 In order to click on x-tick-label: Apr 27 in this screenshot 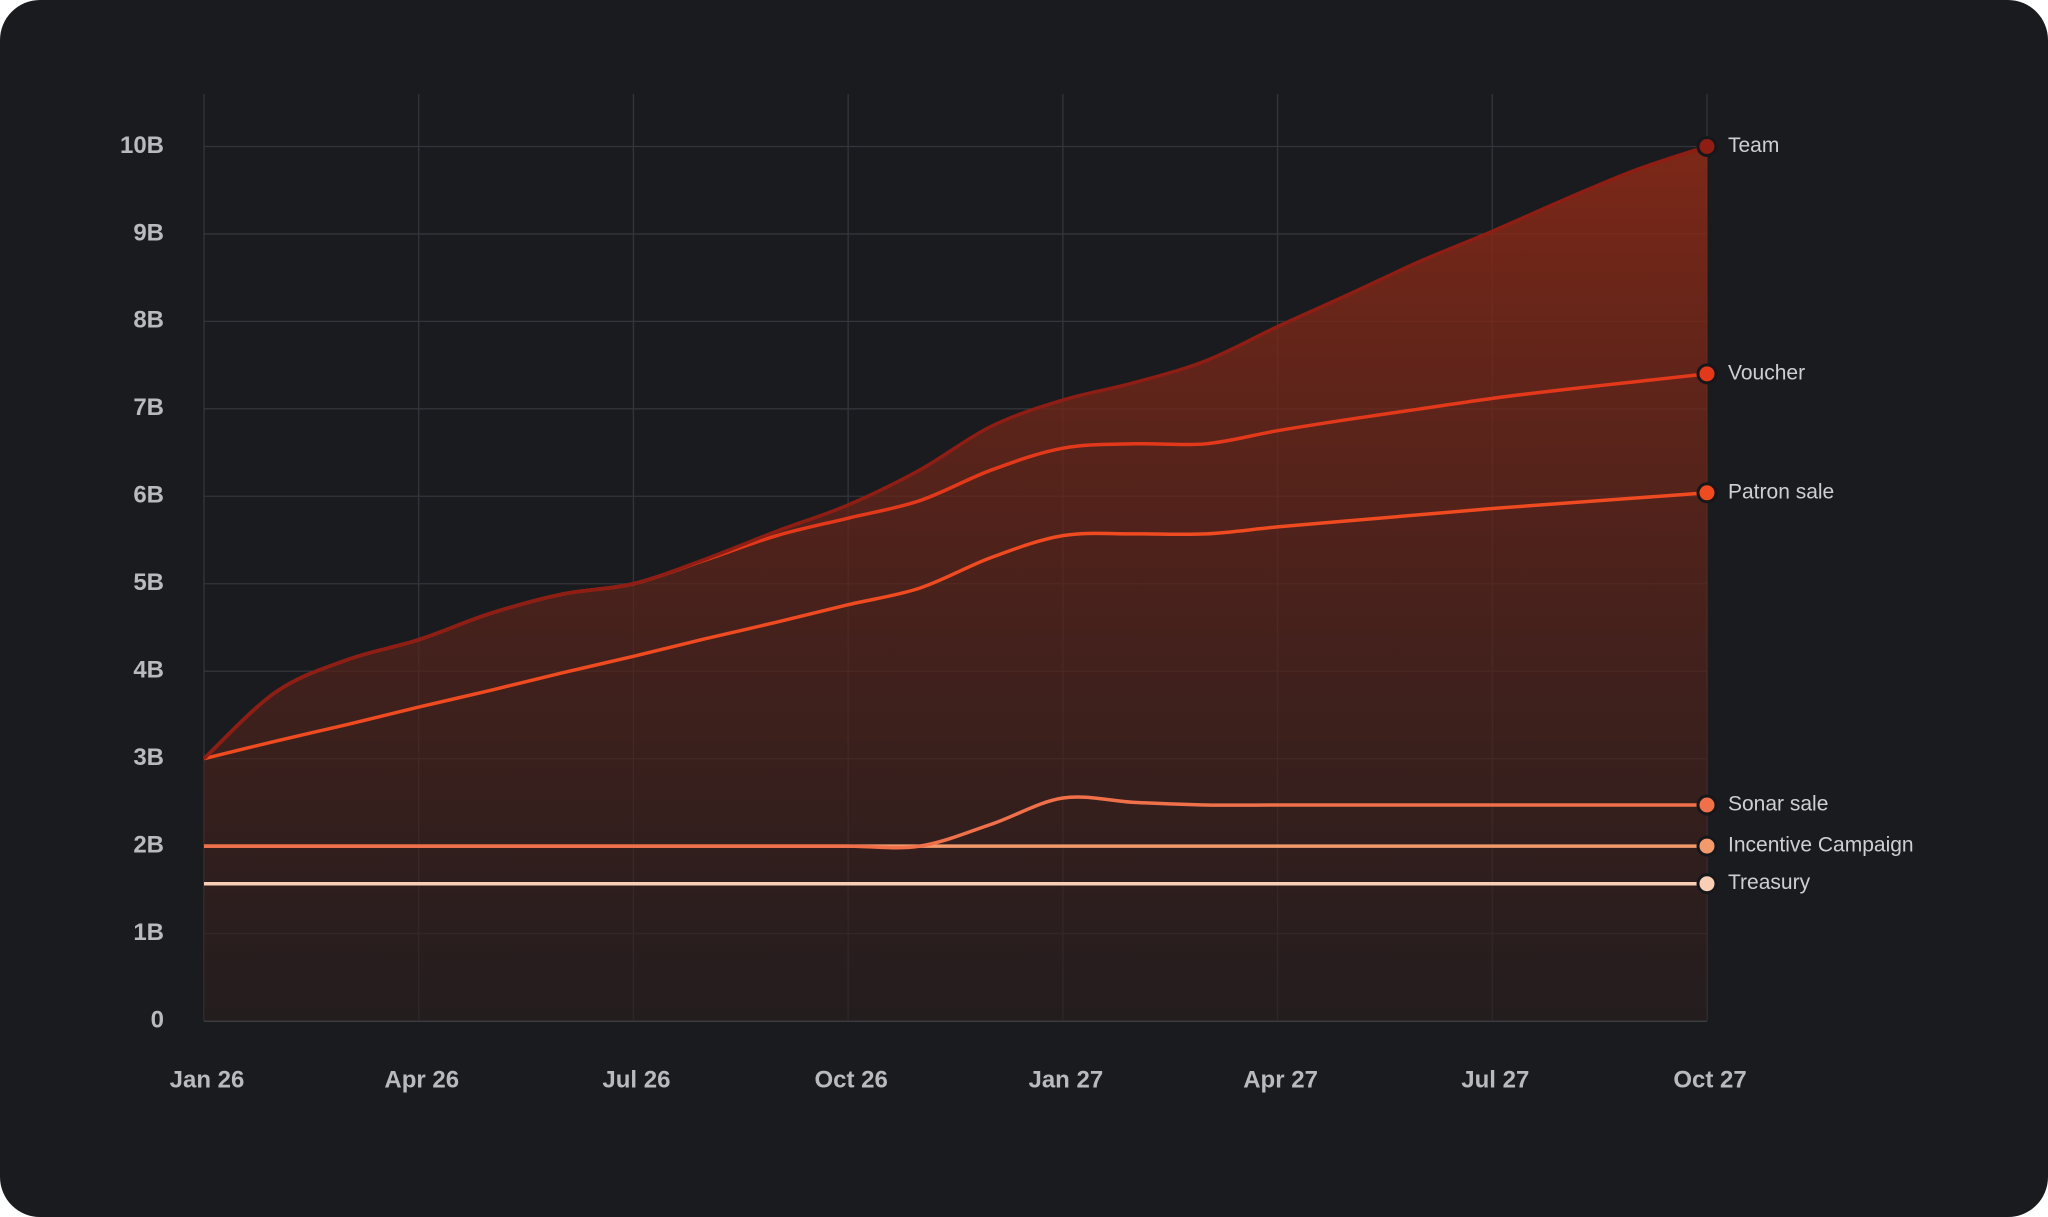, I will do `click(1280, 1079)`.